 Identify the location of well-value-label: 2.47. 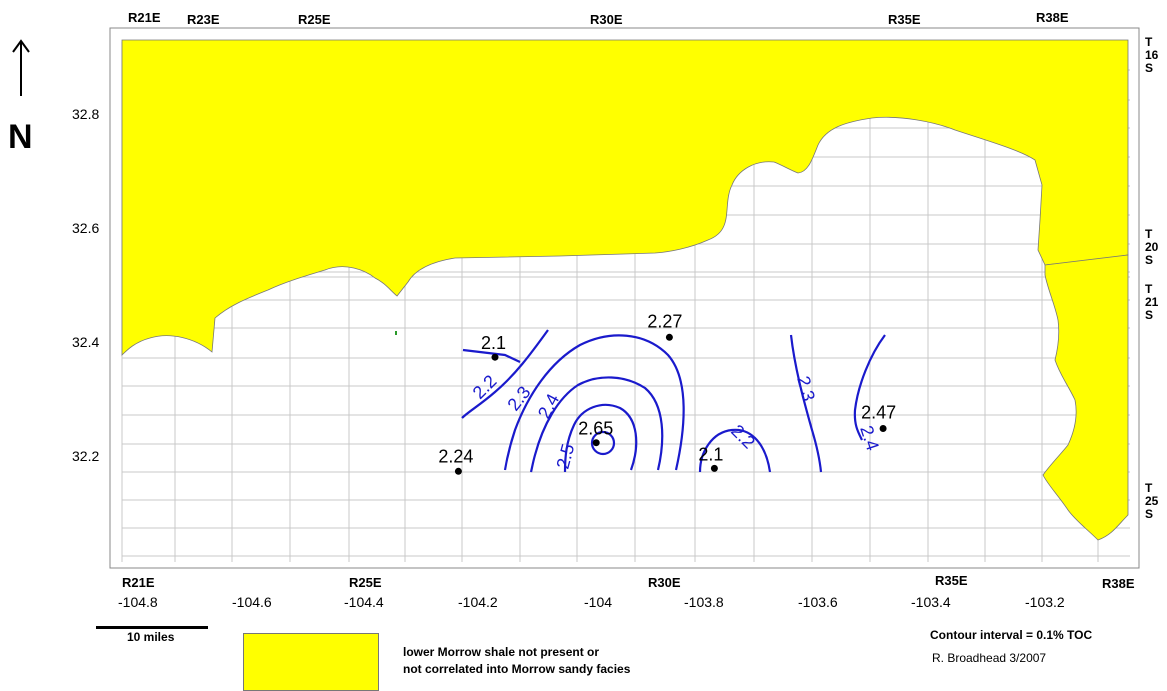
(878, 413).